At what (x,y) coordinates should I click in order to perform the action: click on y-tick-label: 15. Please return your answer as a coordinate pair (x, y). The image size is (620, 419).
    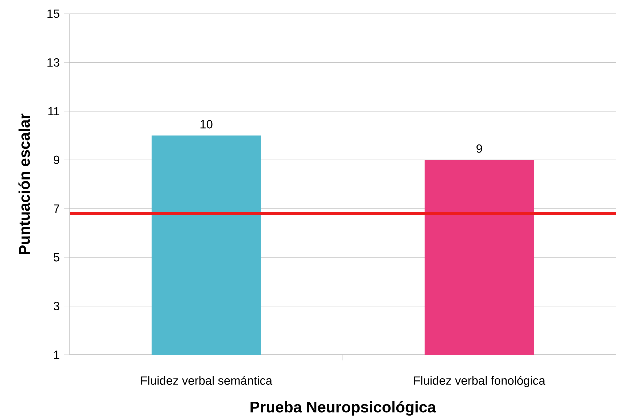
    Looking at the image, I should click on (54, 14).